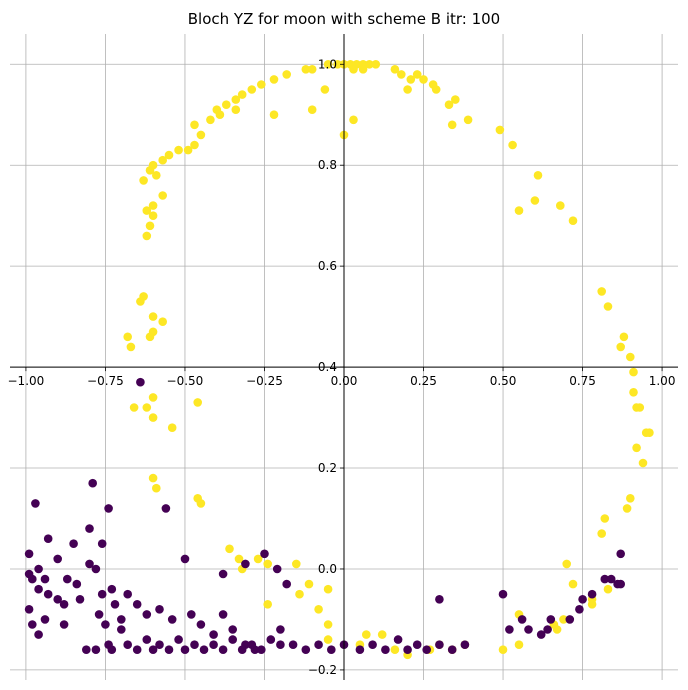 The height and width of the screenshot is (690, 688). I want to click on y-tick-label-4: 0.6, so click(327, 266).